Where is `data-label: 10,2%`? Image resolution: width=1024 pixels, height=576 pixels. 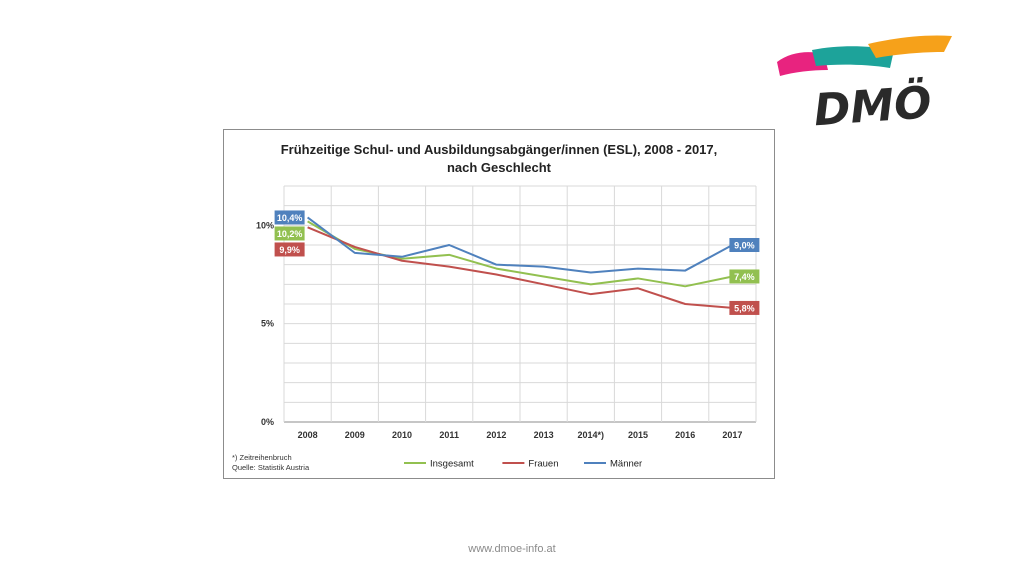 data-label: 10,2% is located at coordinates (290, 234).